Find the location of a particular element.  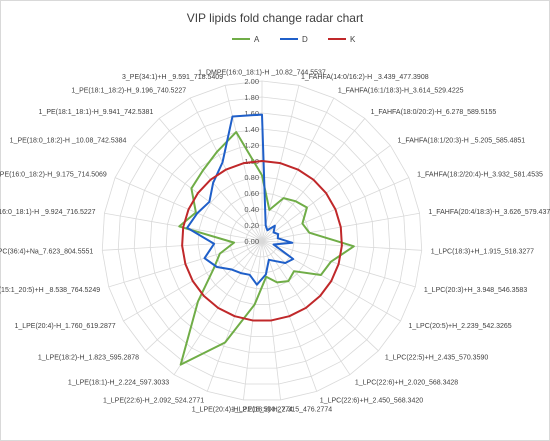

legend-label-K: K is located at coordinates (353, 39).